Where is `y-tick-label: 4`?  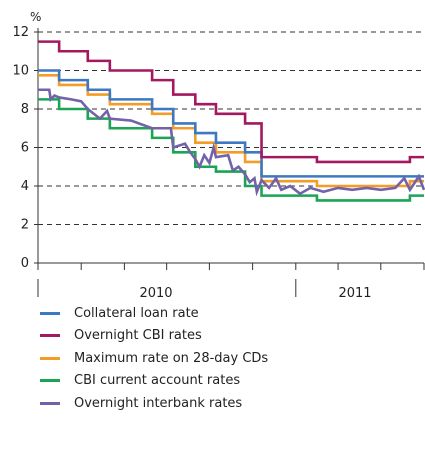 y-tick-label: 4 is located at coordinates (25, 186).